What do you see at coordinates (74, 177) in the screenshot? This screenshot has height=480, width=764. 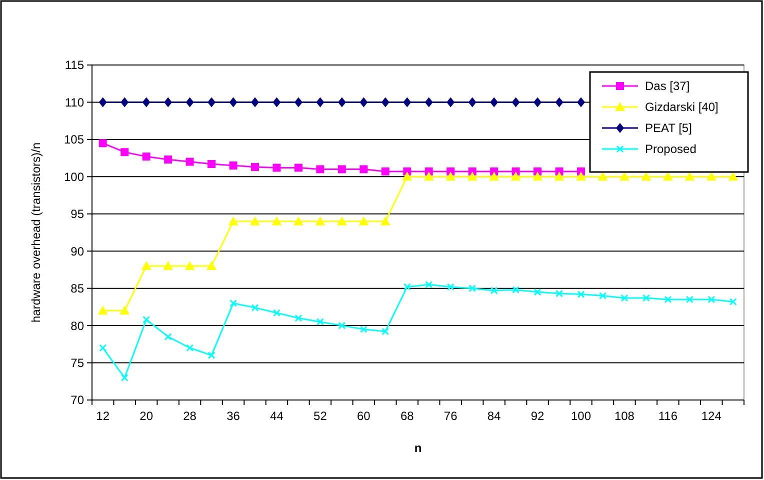 I see `y-tick-label: 100` at bounding box center [74, 177].